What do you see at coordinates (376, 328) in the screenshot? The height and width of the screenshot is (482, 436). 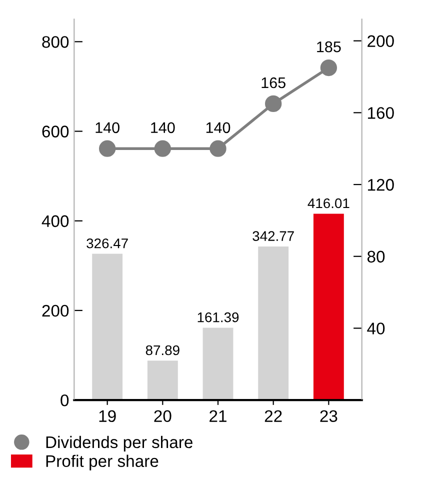 I see `y2-tick-label: 40` at bounding box center [376, 328].